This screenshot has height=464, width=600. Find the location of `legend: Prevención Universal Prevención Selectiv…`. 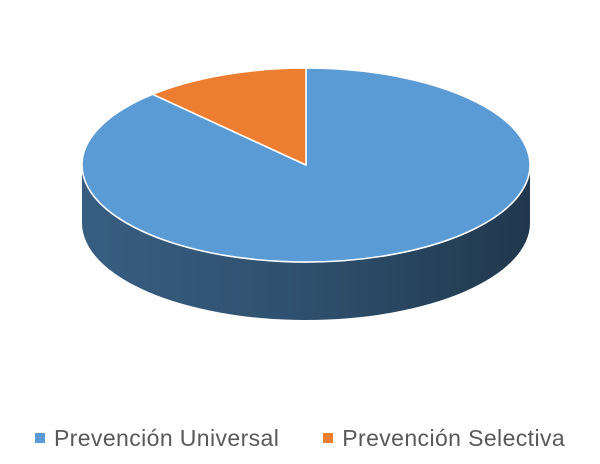

legend: Prevención Universal Prevención Selectiv… is located at coordinates (300, 438).